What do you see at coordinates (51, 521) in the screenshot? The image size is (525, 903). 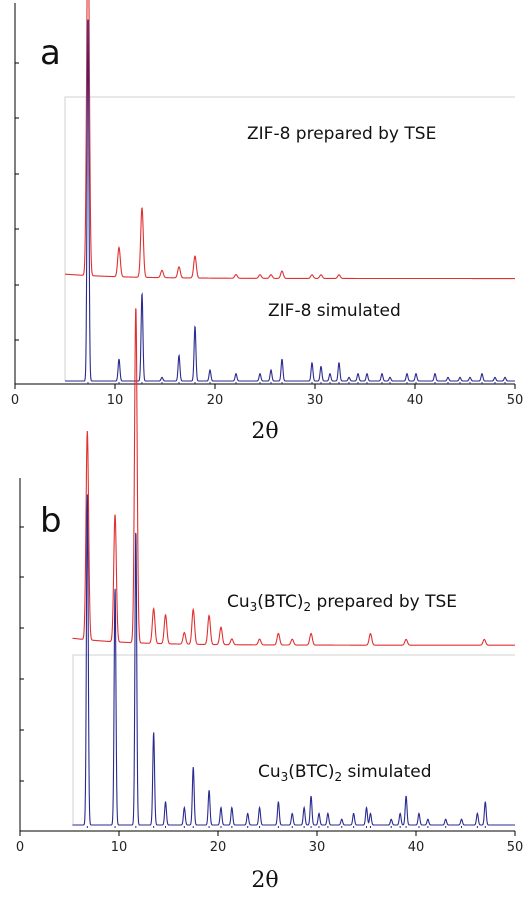 I see `panel-b-letter: b` at bounding box center [51, 521].